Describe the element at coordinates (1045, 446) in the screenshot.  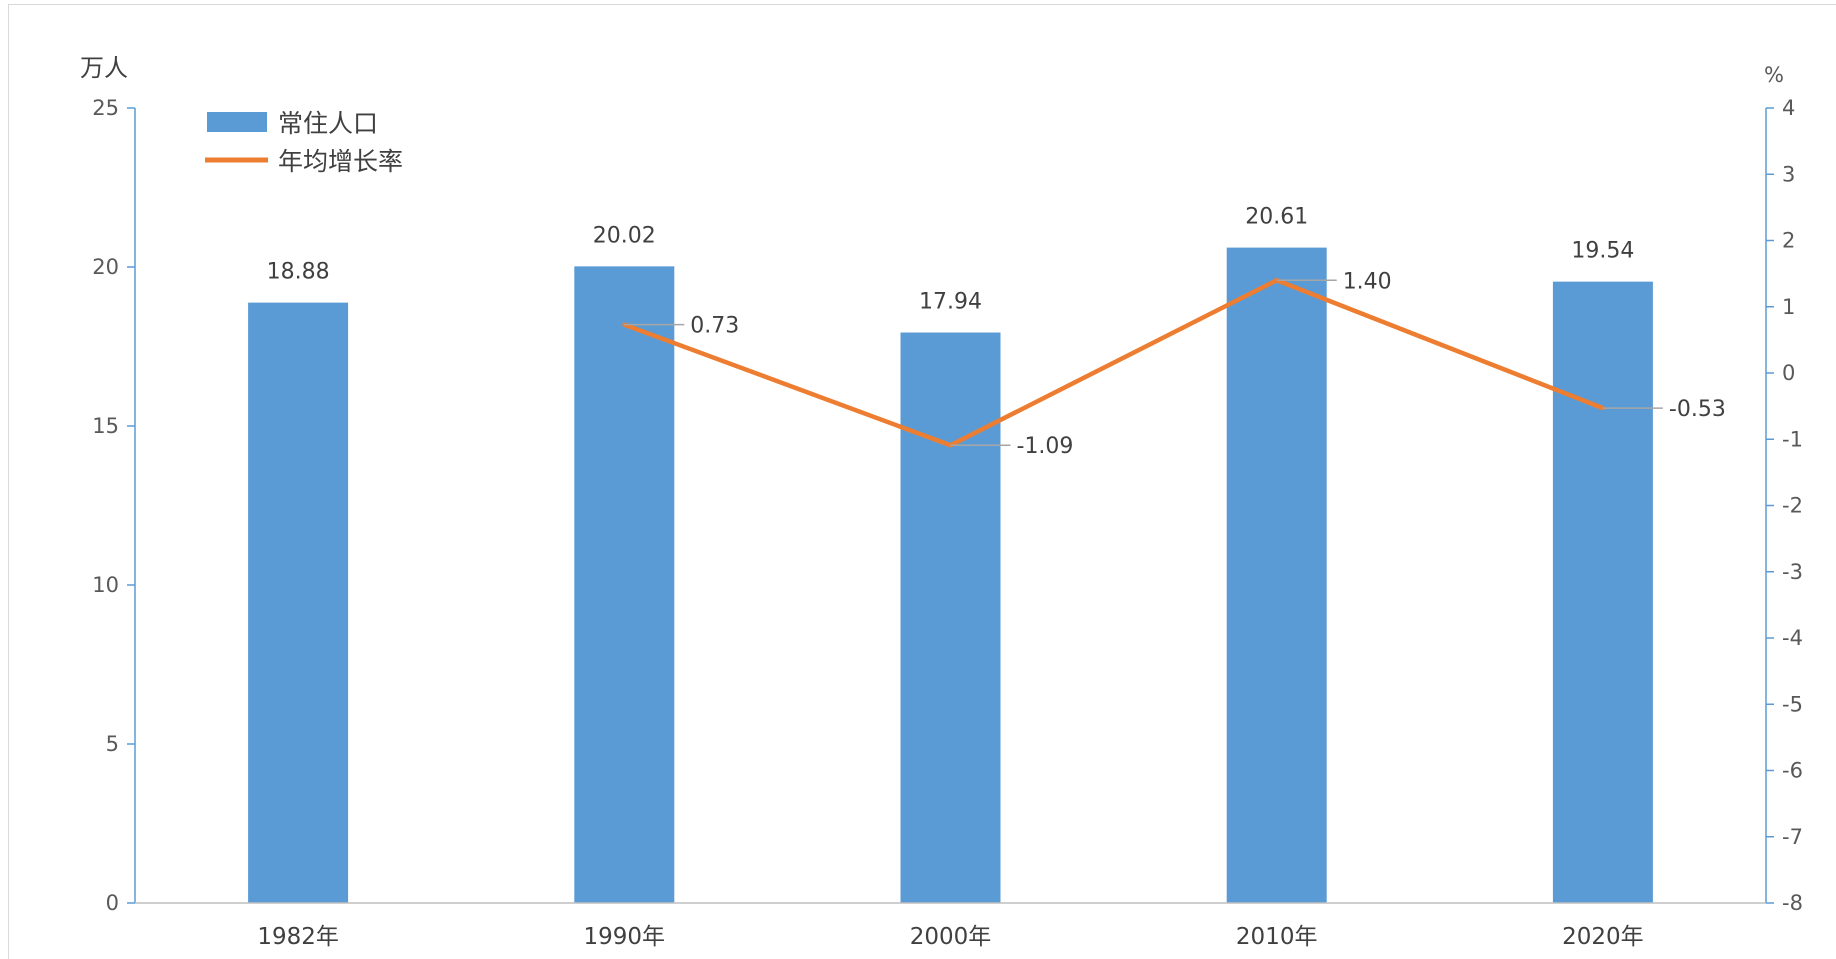
I see `line-value-label: -1.09` at that location.